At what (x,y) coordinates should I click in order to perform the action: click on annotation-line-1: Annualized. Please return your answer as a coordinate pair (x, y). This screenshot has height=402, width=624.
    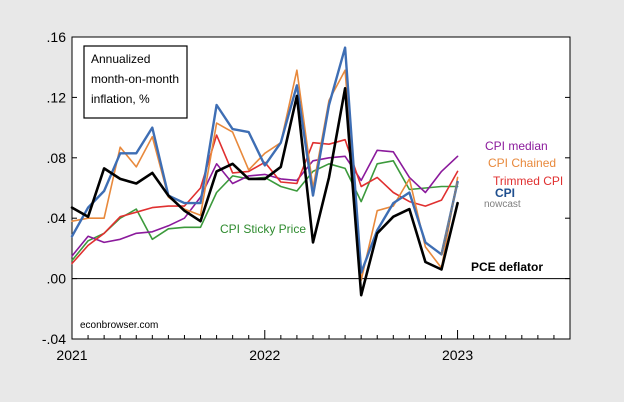
    Looking at the image, I should click on (120, 59).